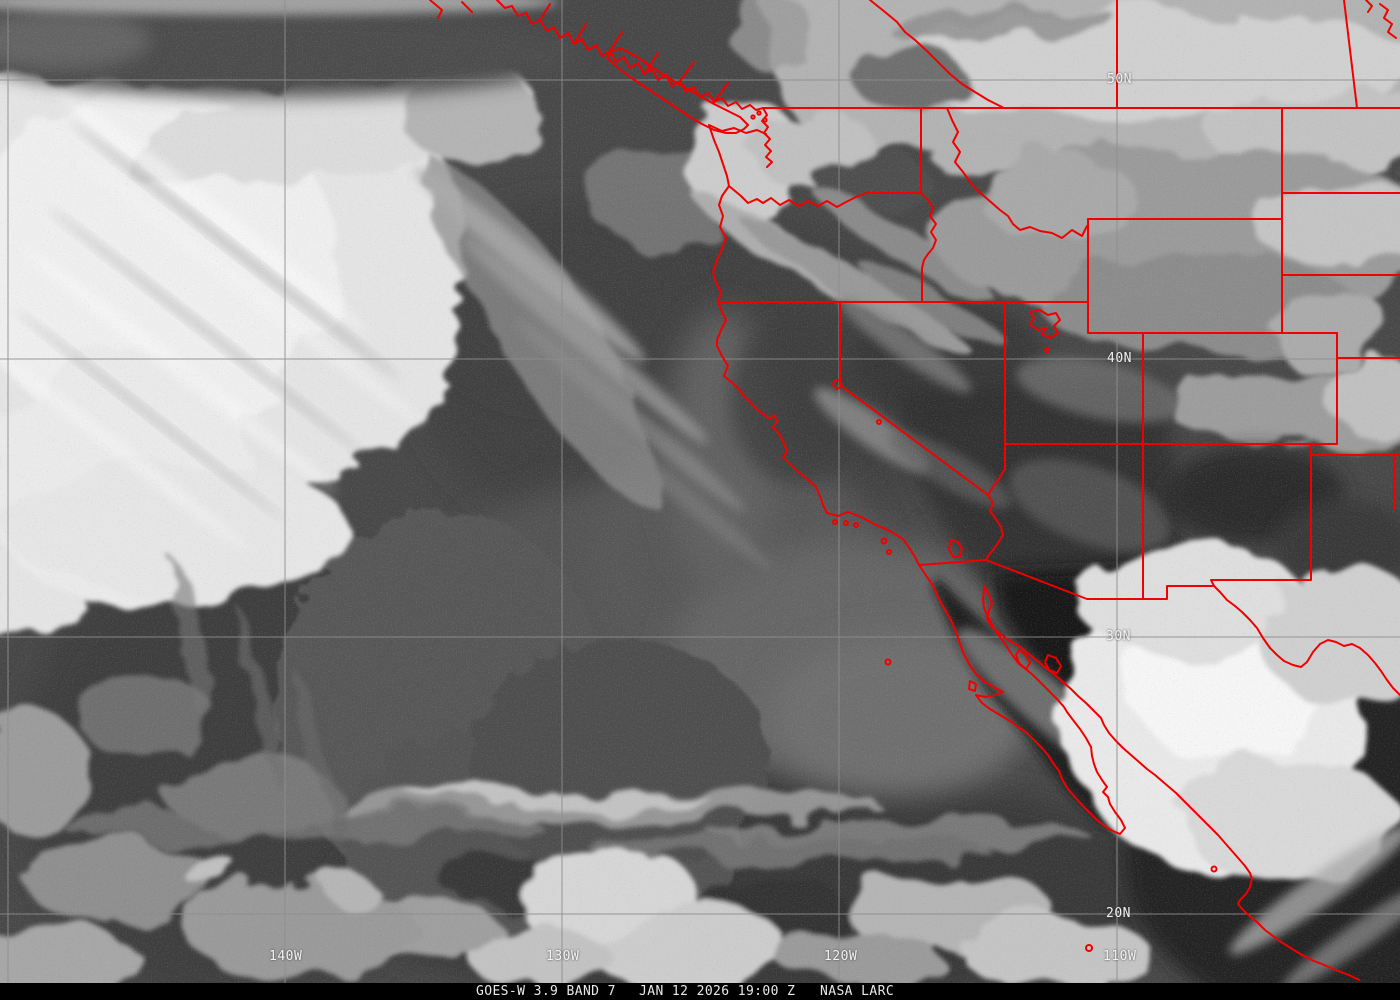  I want to click on baja-california-coastline, so click(1022, 699).